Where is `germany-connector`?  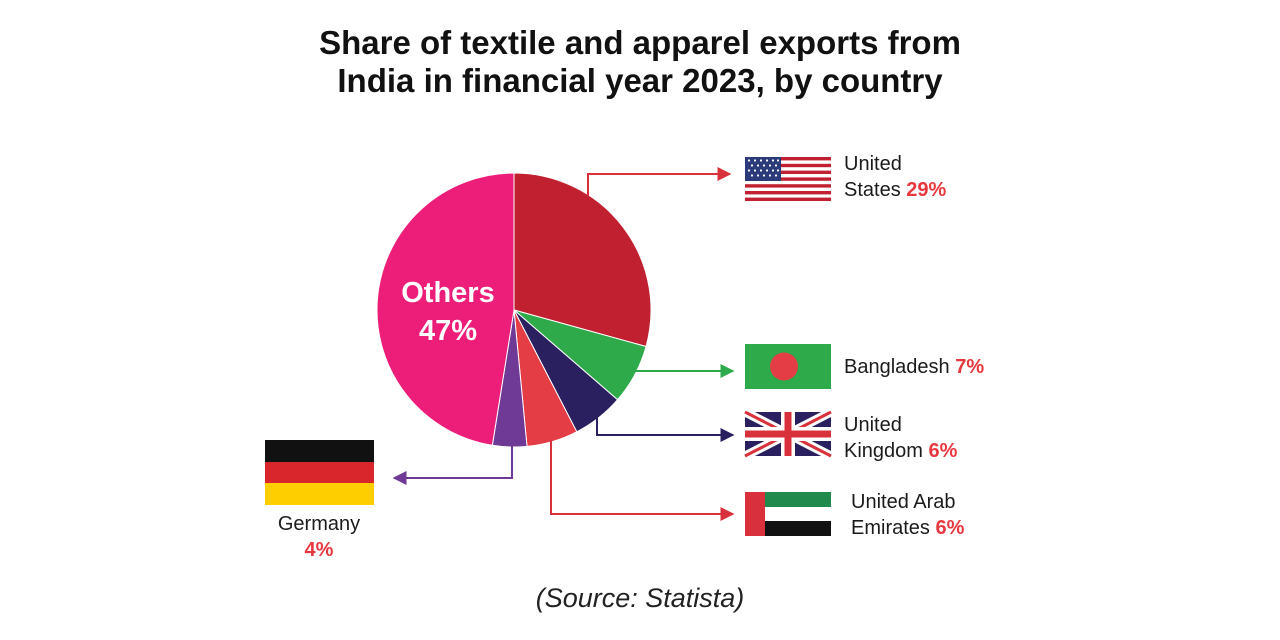
germany-connector is located at coordinates (452, 465).